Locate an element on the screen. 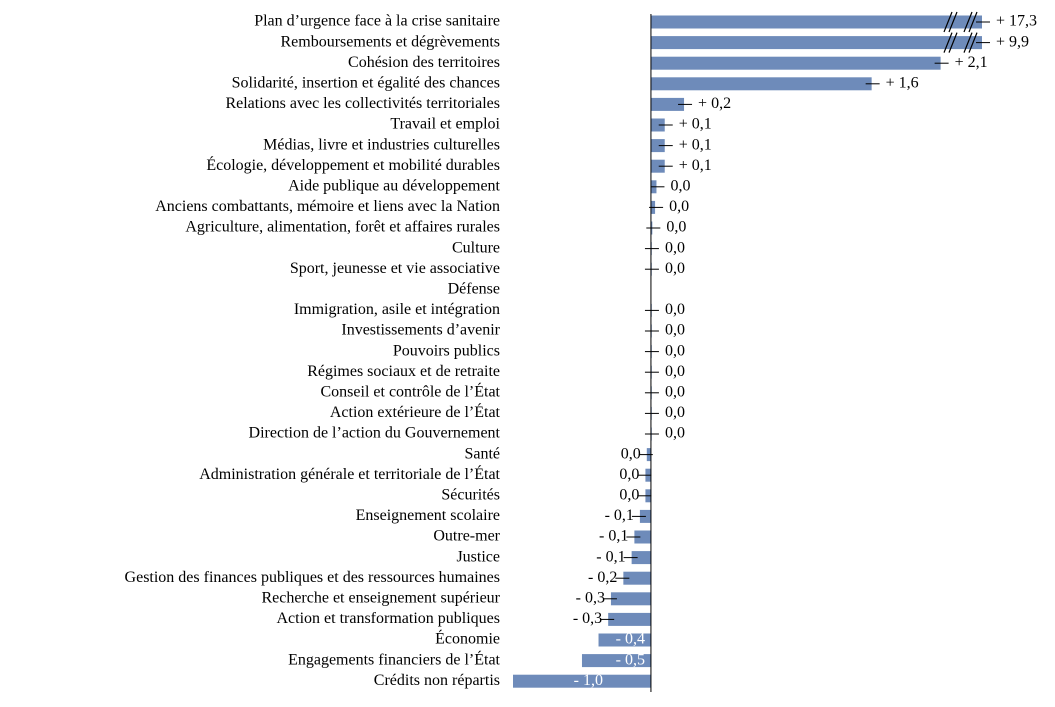  y-tick-label: Sport, jeunesse et vie associative is located at coordinates (395, 268).